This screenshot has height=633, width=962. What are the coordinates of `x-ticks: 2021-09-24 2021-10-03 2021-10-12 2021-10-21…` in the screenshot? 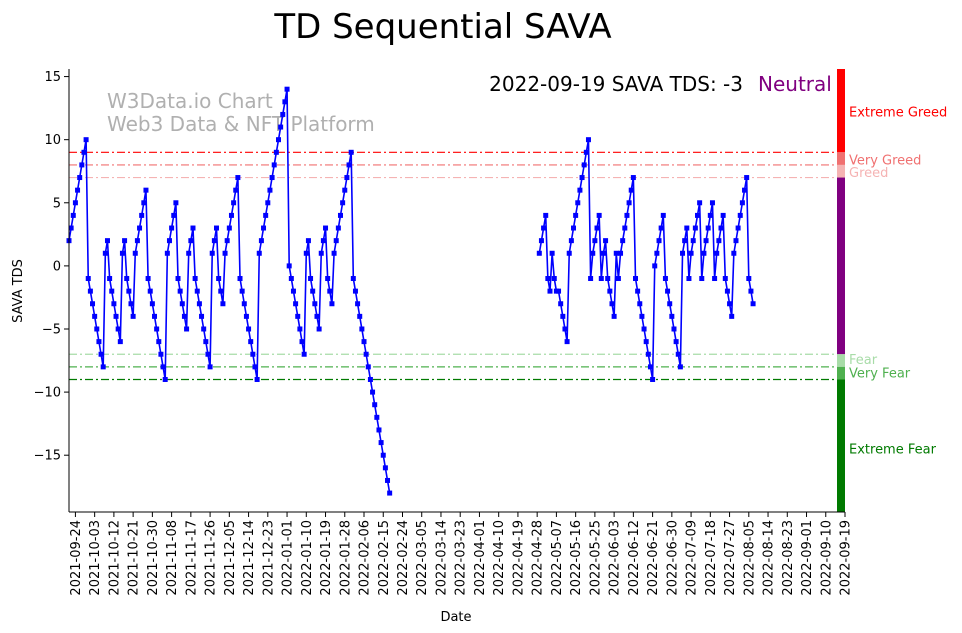 It's located at (461, 554).